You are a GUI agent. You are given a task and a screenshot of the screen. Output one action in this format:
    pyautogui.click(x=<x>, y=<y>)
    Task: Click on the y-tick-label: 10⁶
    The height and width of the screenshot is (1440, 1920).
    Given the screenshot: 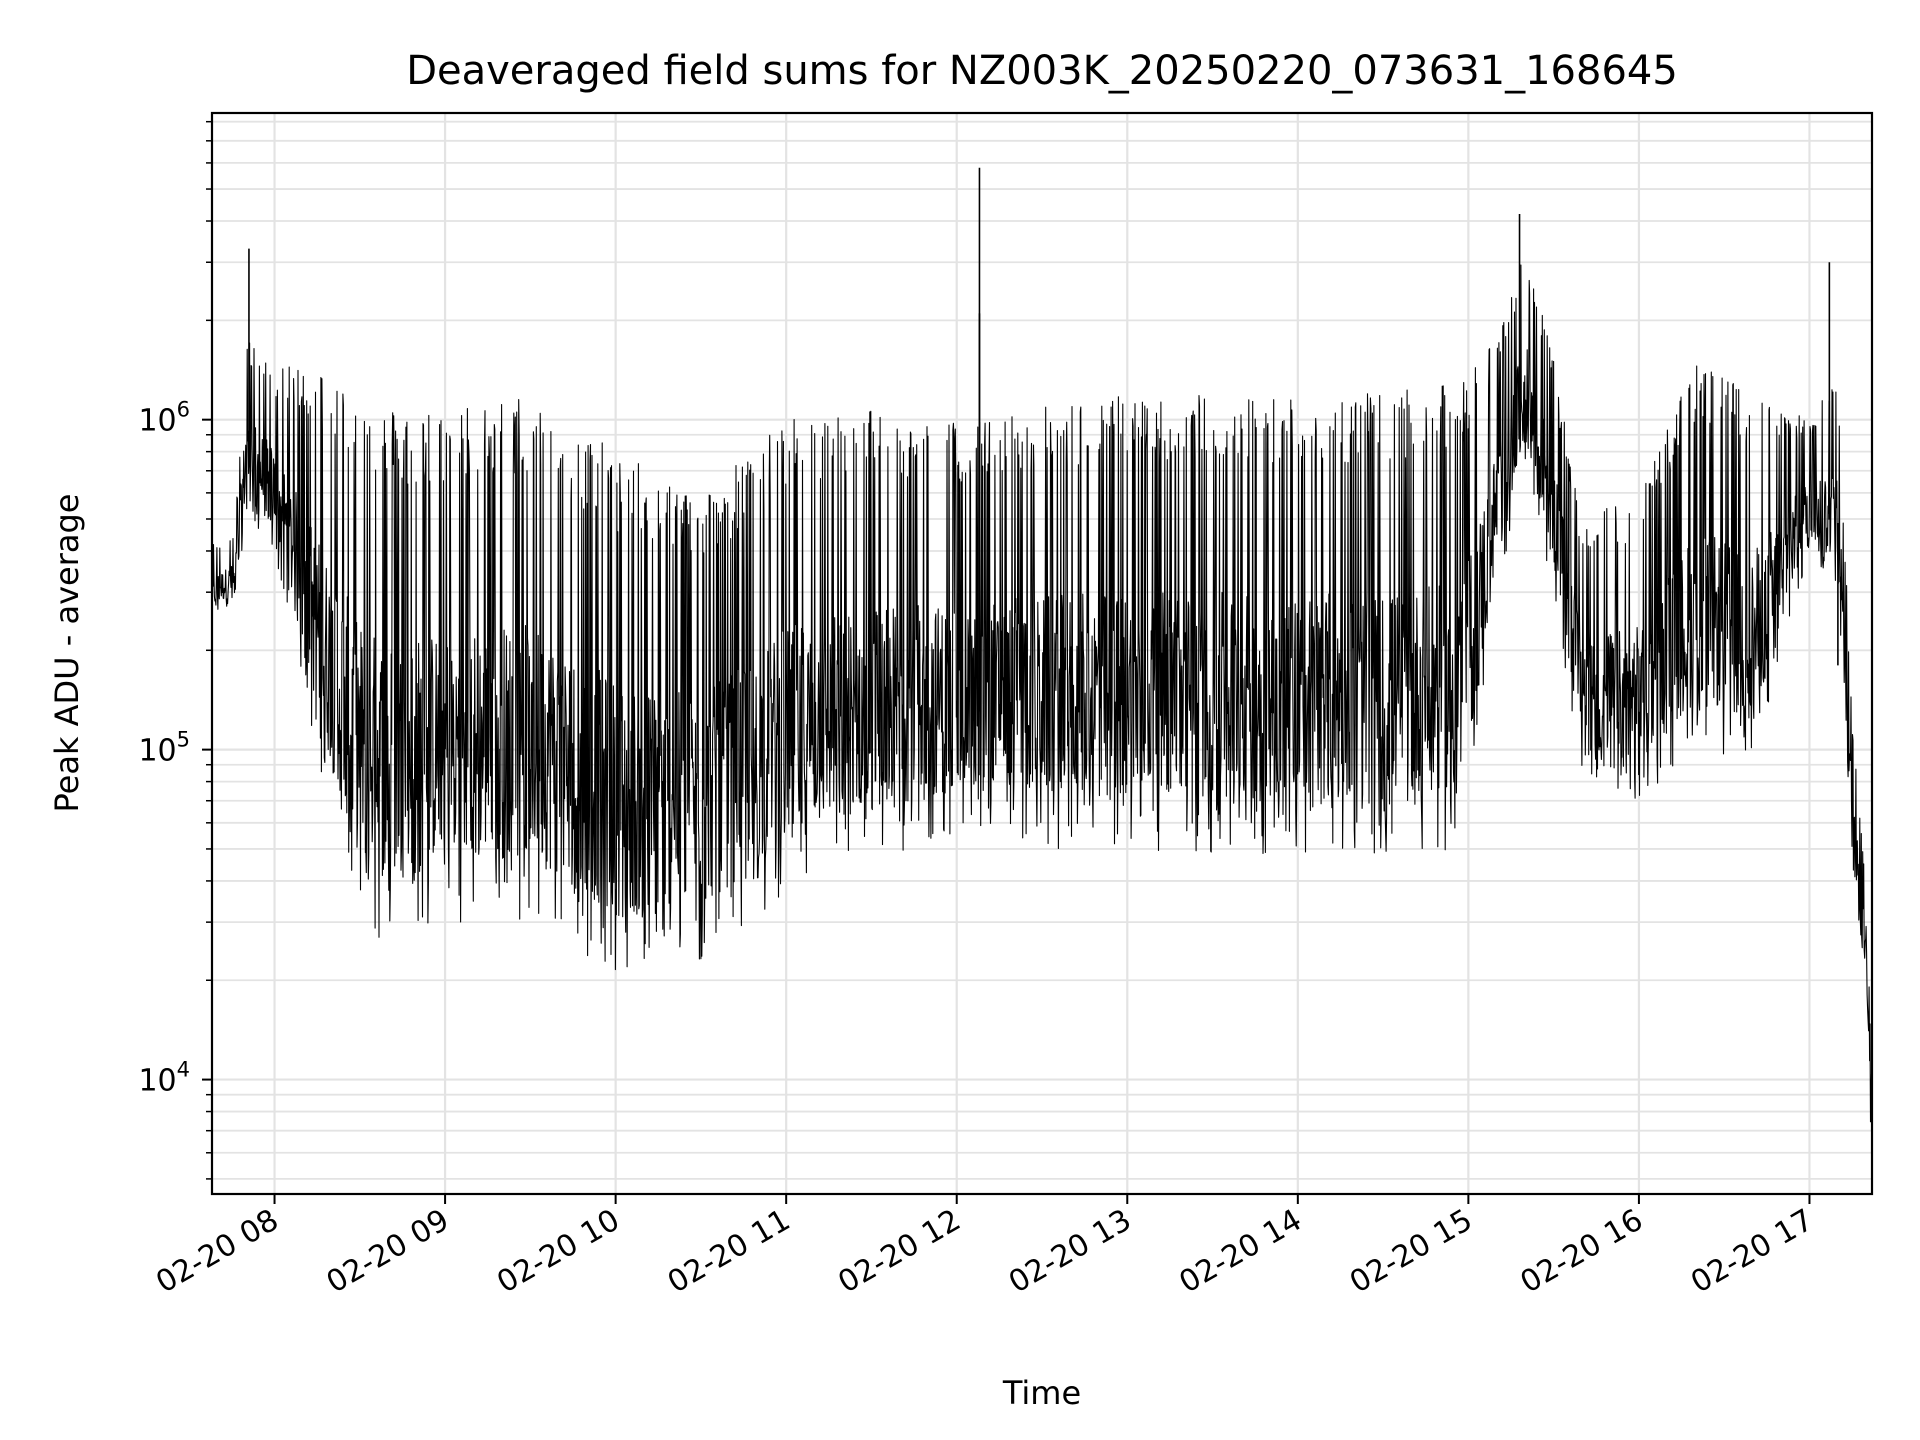 What is the action you would take?
    pyautogui.click(x=164, y=418)
    